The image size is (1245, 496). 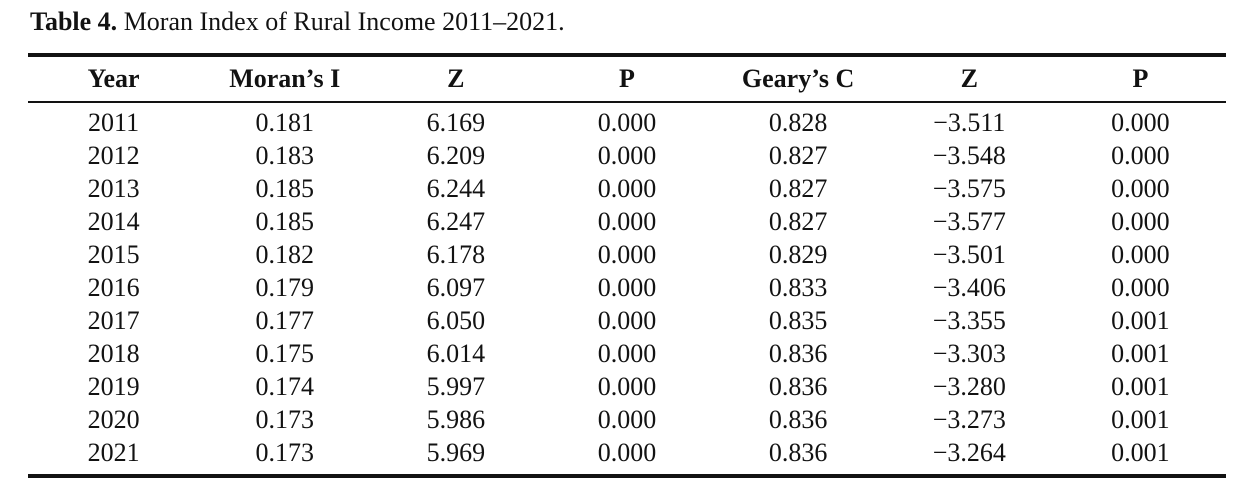 What do you see at coordinates (969, 353) in the screenshot?
I see `table-cell: −3.303` at bounding box center [969, 353].